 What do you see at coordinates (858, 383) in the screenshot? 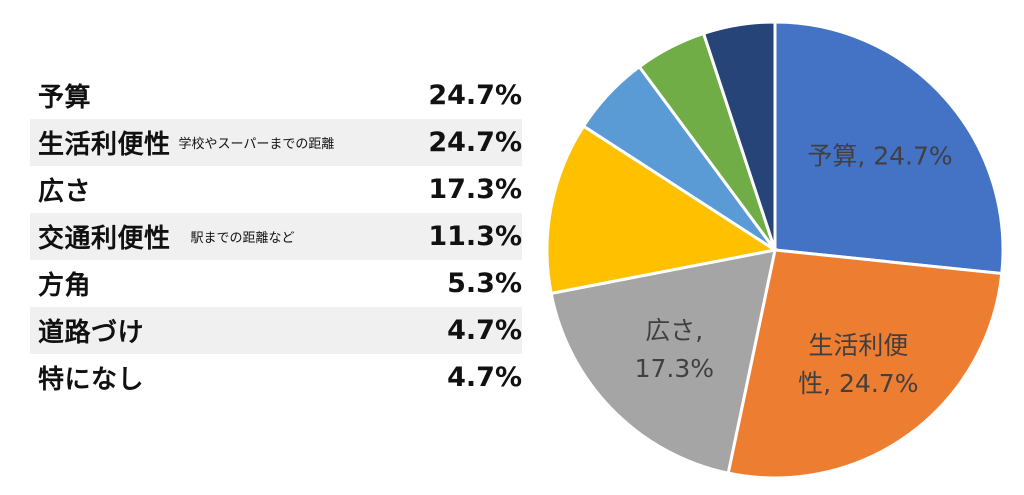
I see `slice-data-label-line: 性, 24.7%` at bounding box center [858, 383].